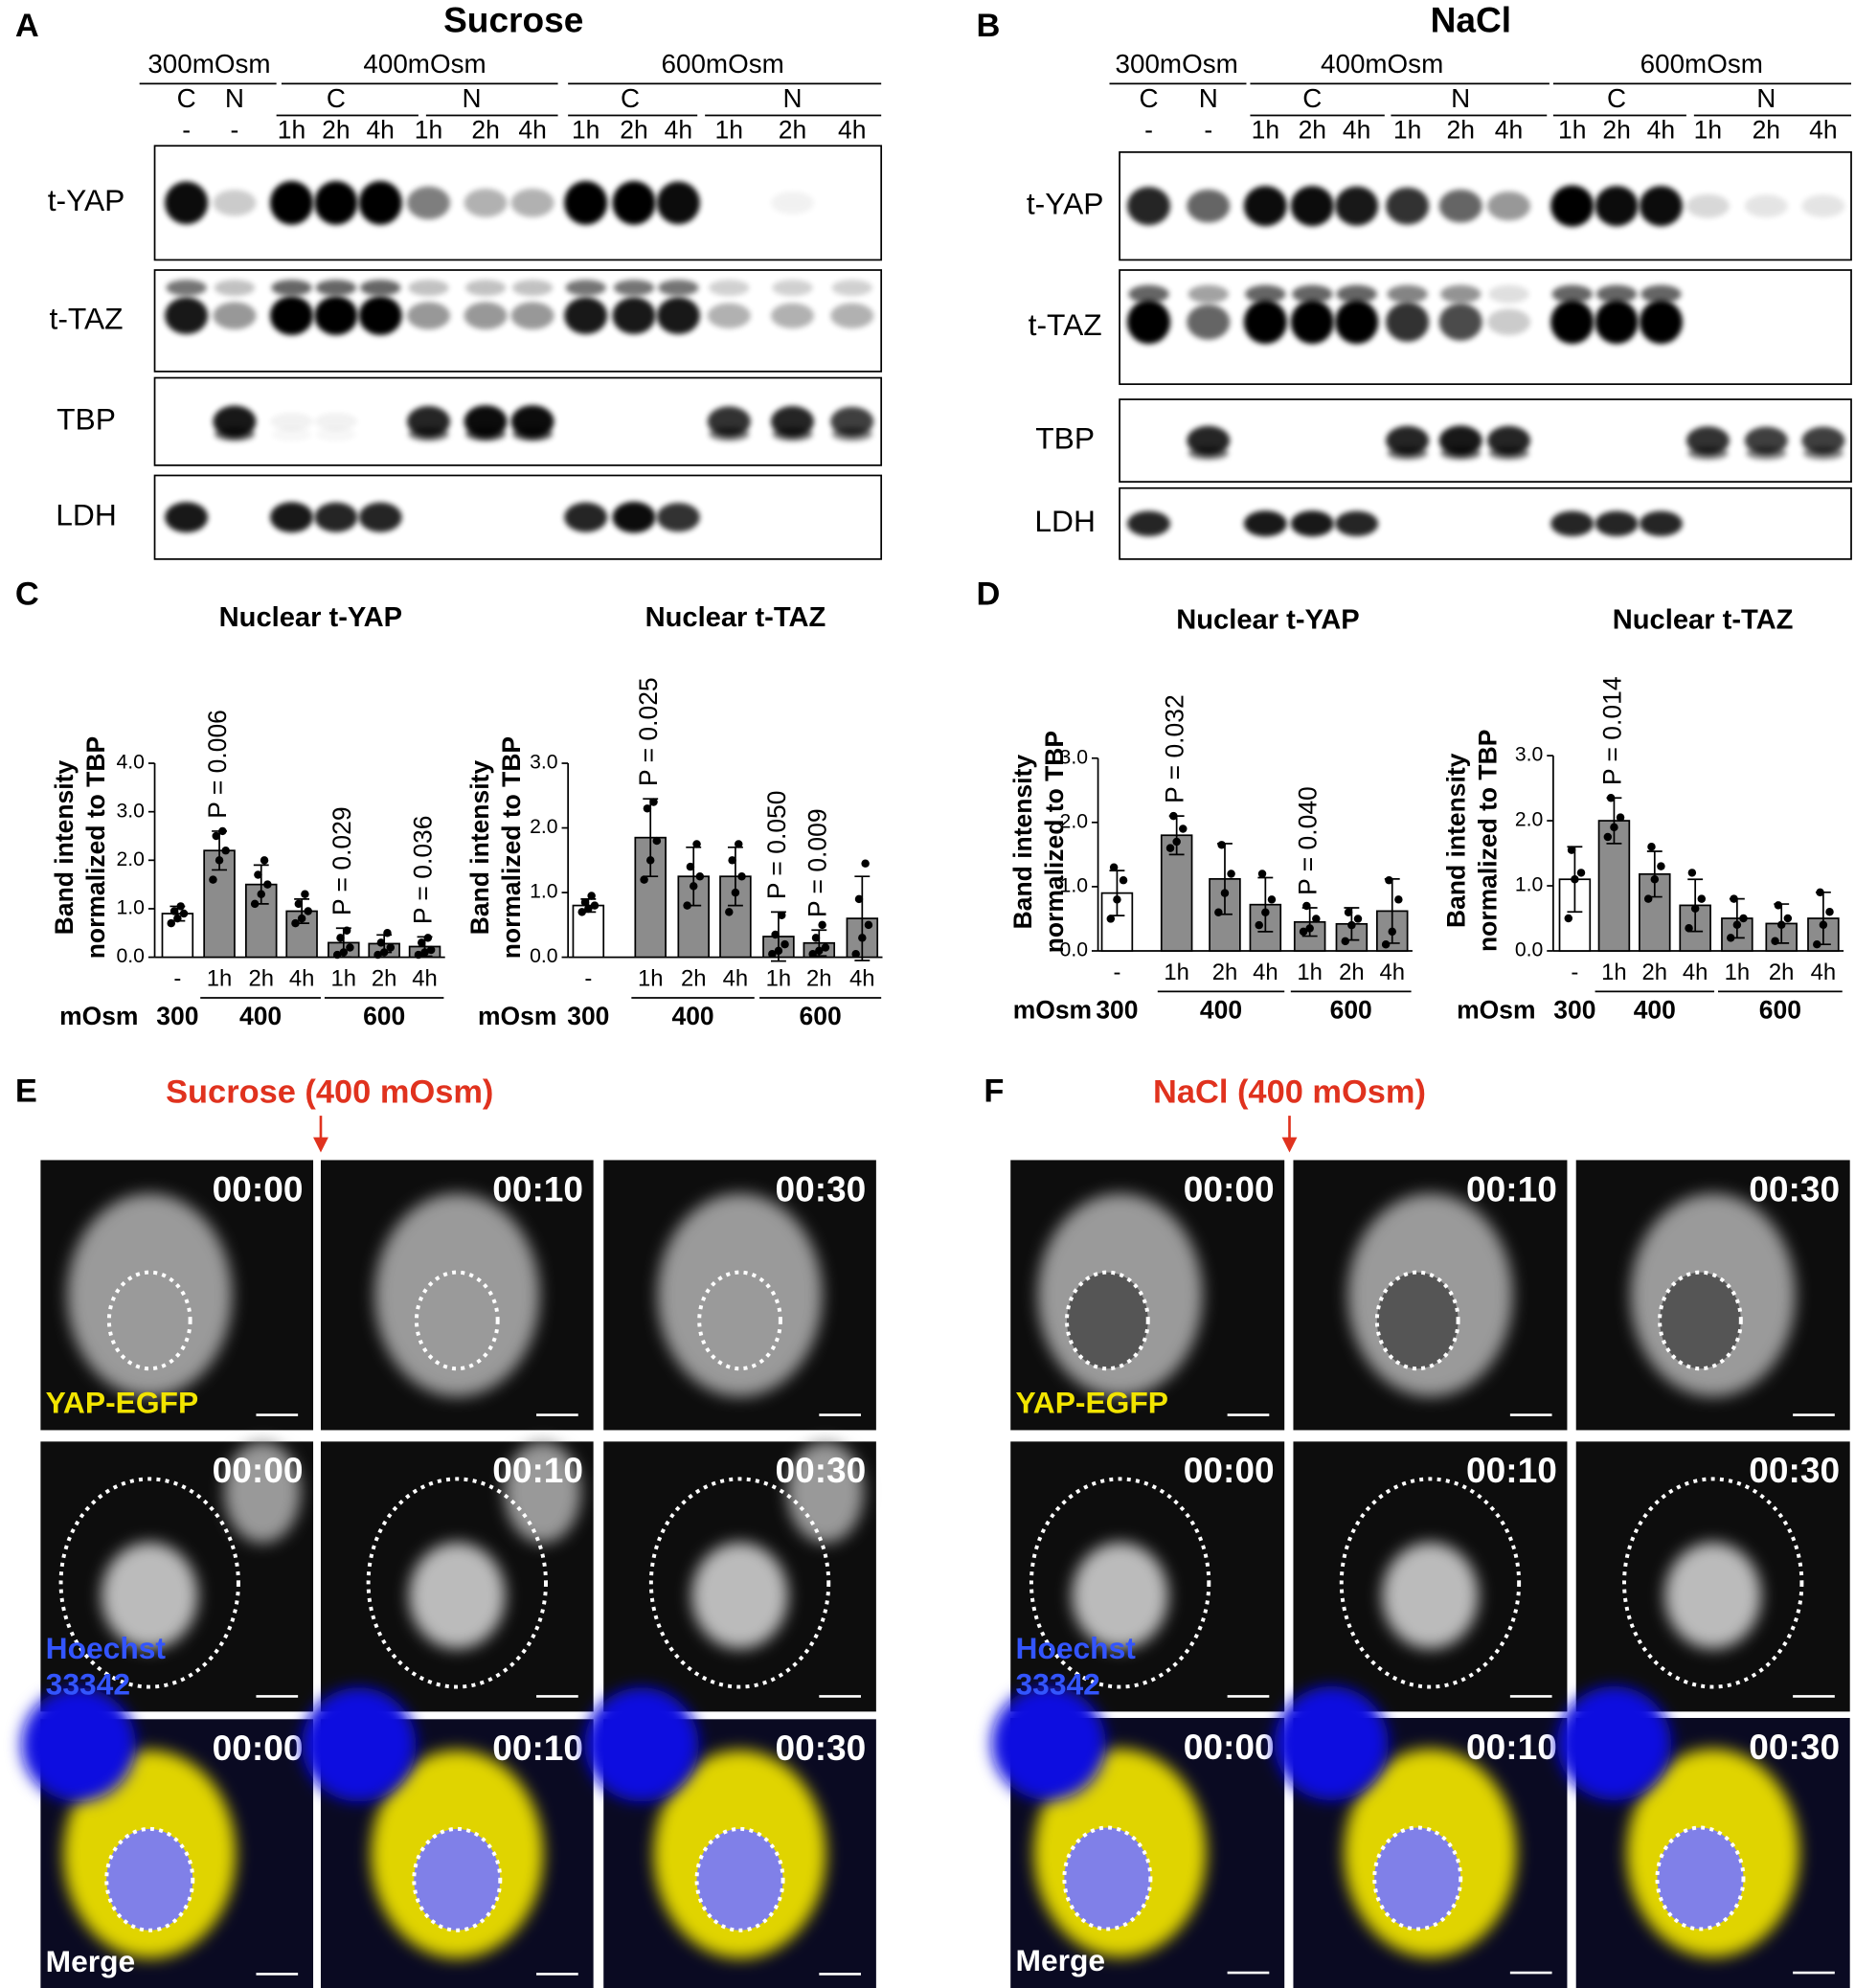 The image size is (1855, 1988). Describe the element at coordinates (86, 200) in the screenshot. I see `blot-row-label: t-YAP` at that location.